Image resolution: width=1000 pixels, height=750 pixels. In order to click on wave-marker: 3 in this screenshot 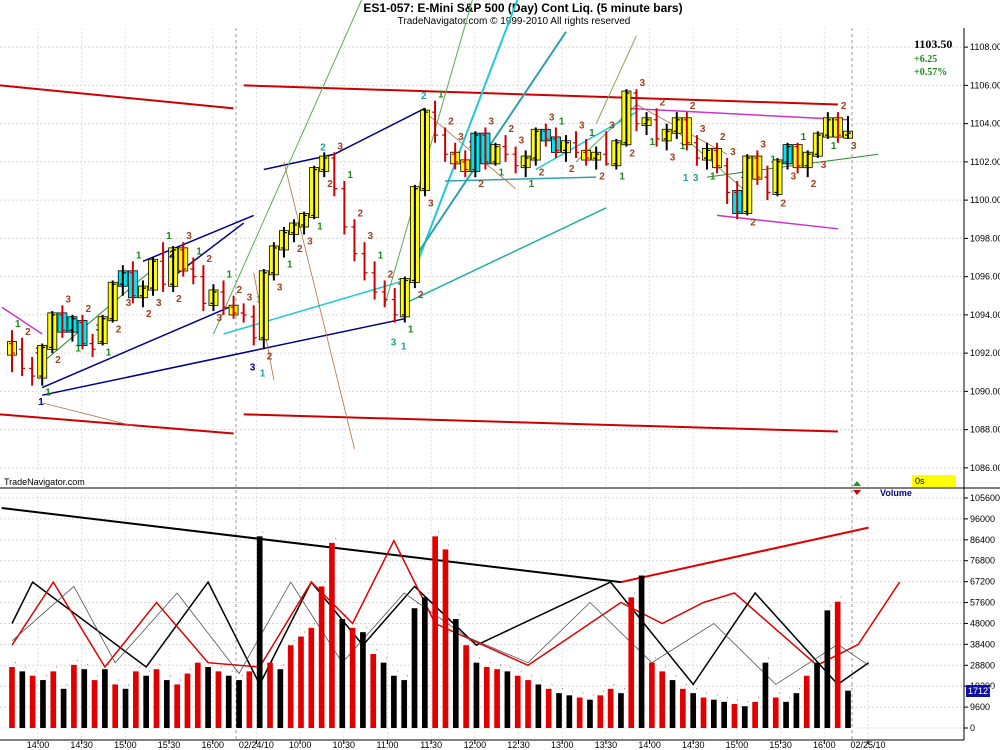, I will do `click(253, 368)`.